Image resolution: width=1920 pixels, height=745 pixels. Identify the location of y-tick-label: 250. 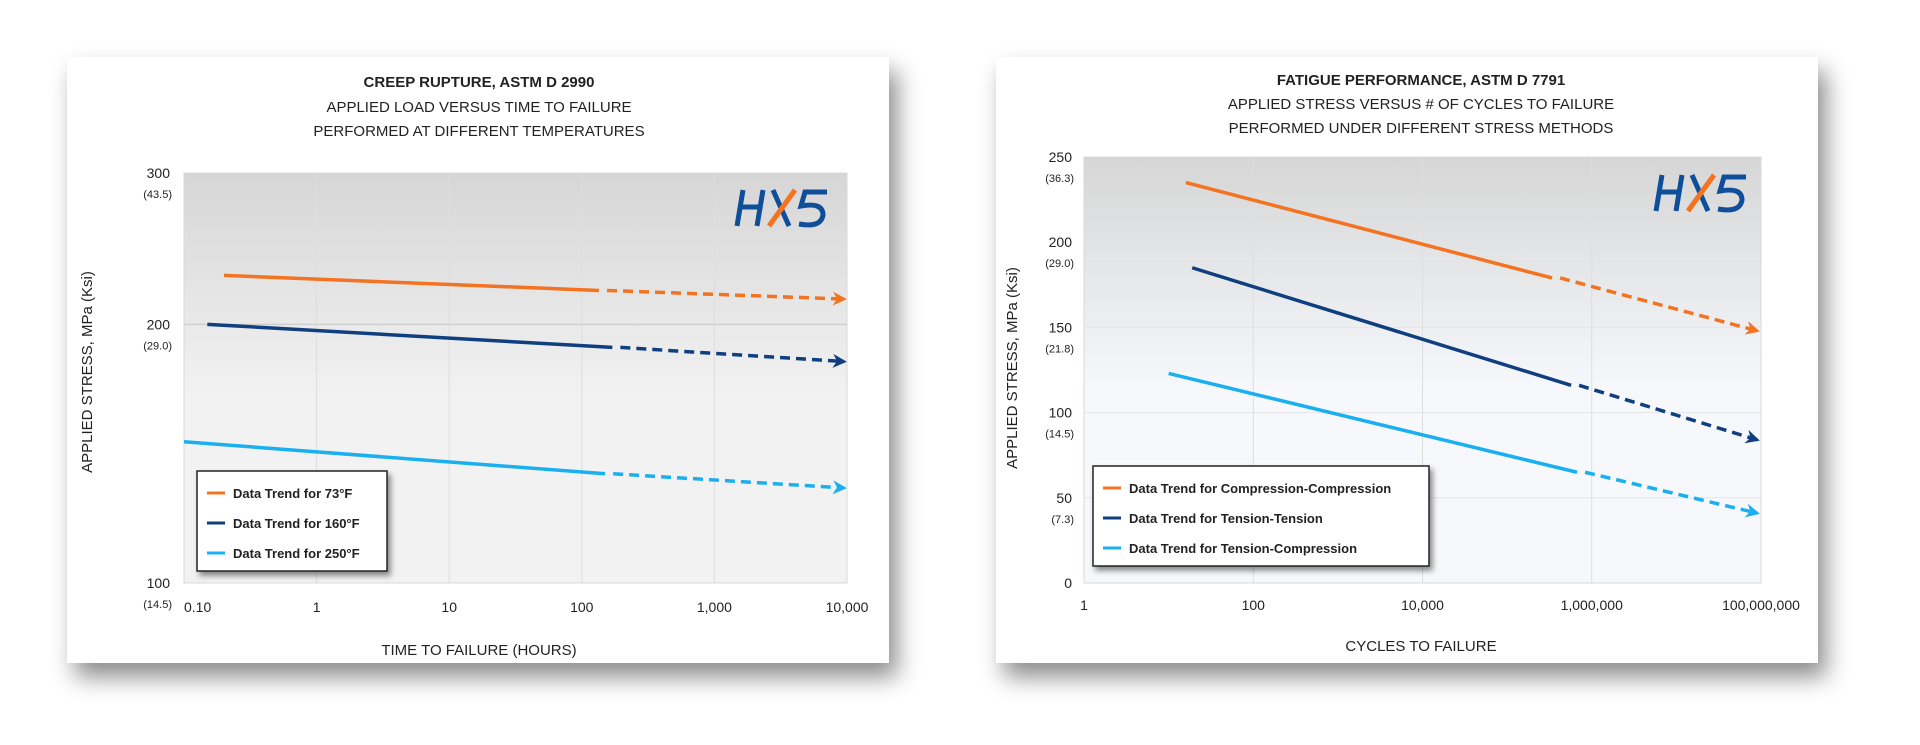
(1061, 157).